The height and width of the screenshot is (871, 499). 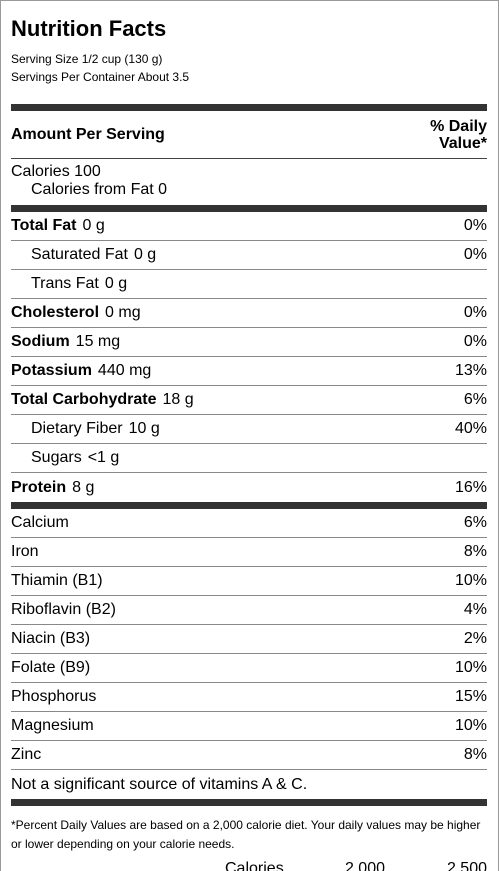 I want to click on nutrient-amount: 18 g, so click(x=178, y=399).